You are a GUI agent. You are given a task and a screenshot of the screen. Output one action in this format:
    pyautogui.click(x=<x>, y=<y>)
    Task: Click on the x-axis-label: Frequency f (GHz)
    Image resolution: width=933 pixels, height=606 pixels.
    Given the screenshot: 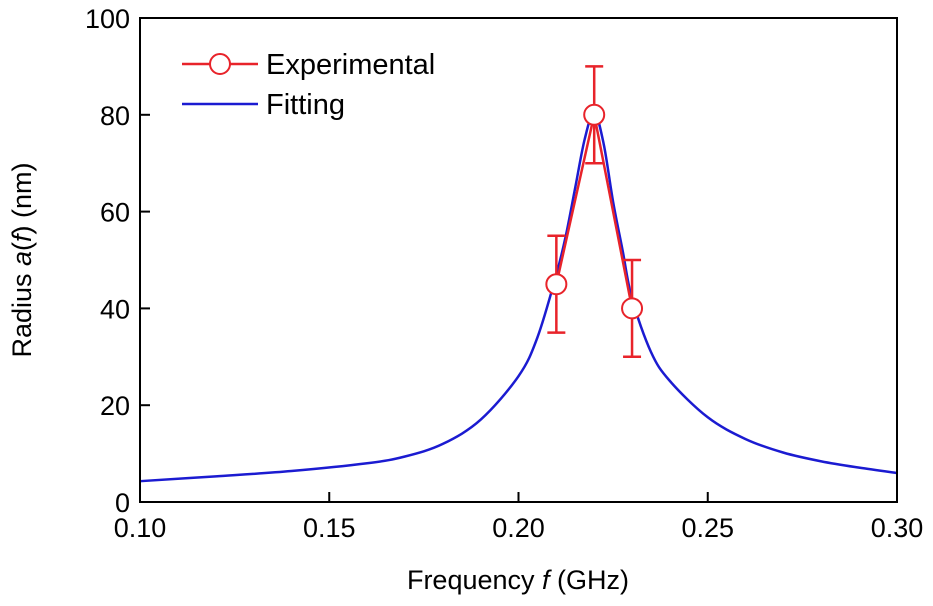 What is the action you would take?
    pyautogui.click(x=518, y=580)
    